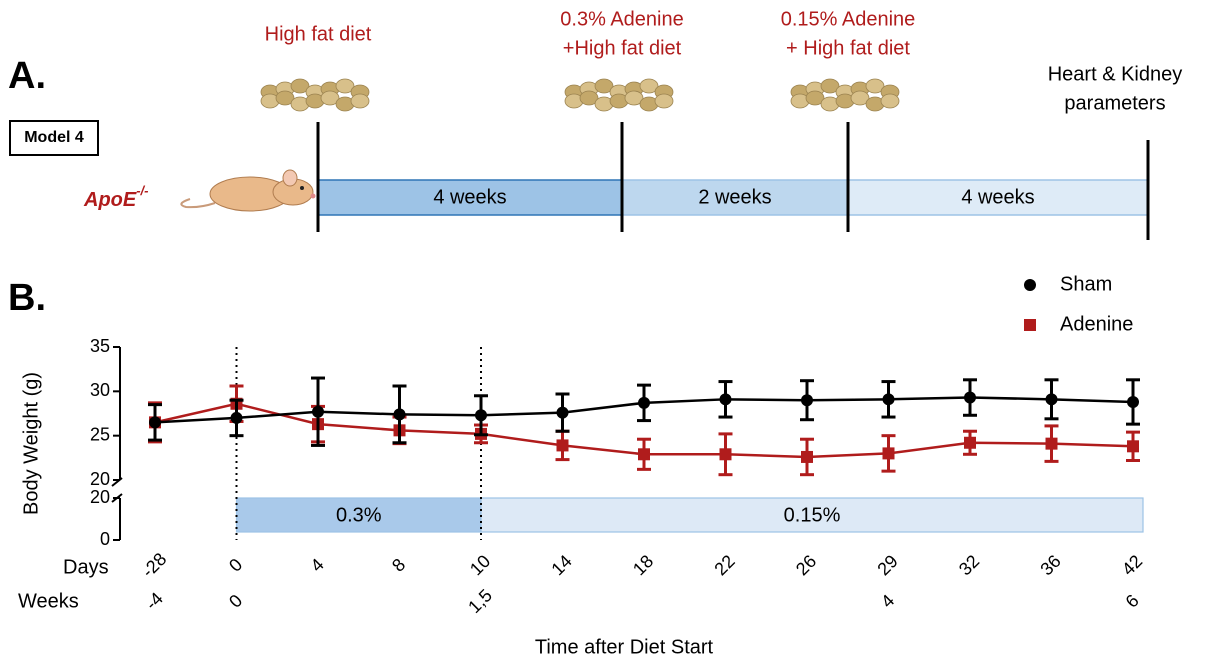  I want to click on diet-band-label: 0.3%, so click(359, 515).